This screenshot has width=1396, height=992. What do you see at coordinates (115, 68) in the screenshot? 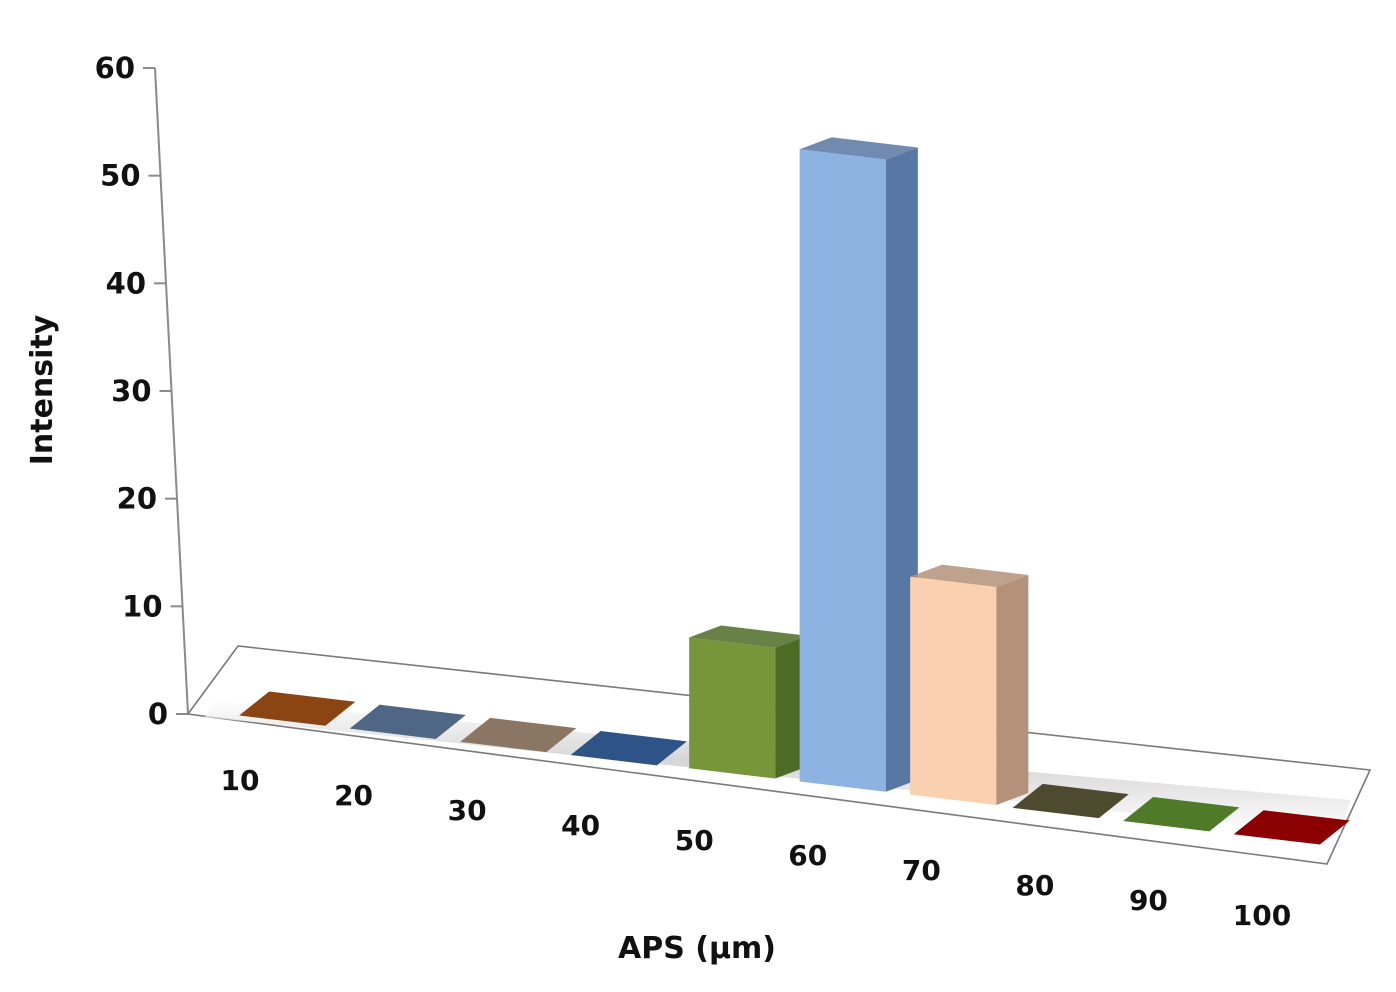
I see `y-tick-label: 60` at bounding box center [115, 68].